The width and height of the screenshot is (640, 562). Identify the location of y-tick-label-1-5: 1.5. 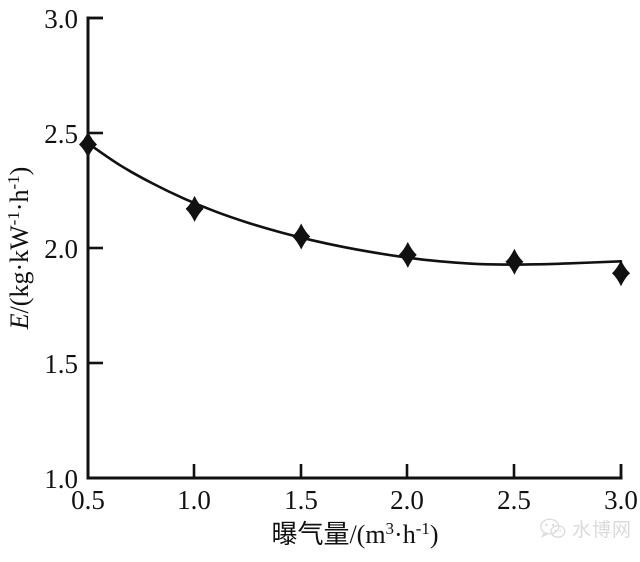
(61, 364).